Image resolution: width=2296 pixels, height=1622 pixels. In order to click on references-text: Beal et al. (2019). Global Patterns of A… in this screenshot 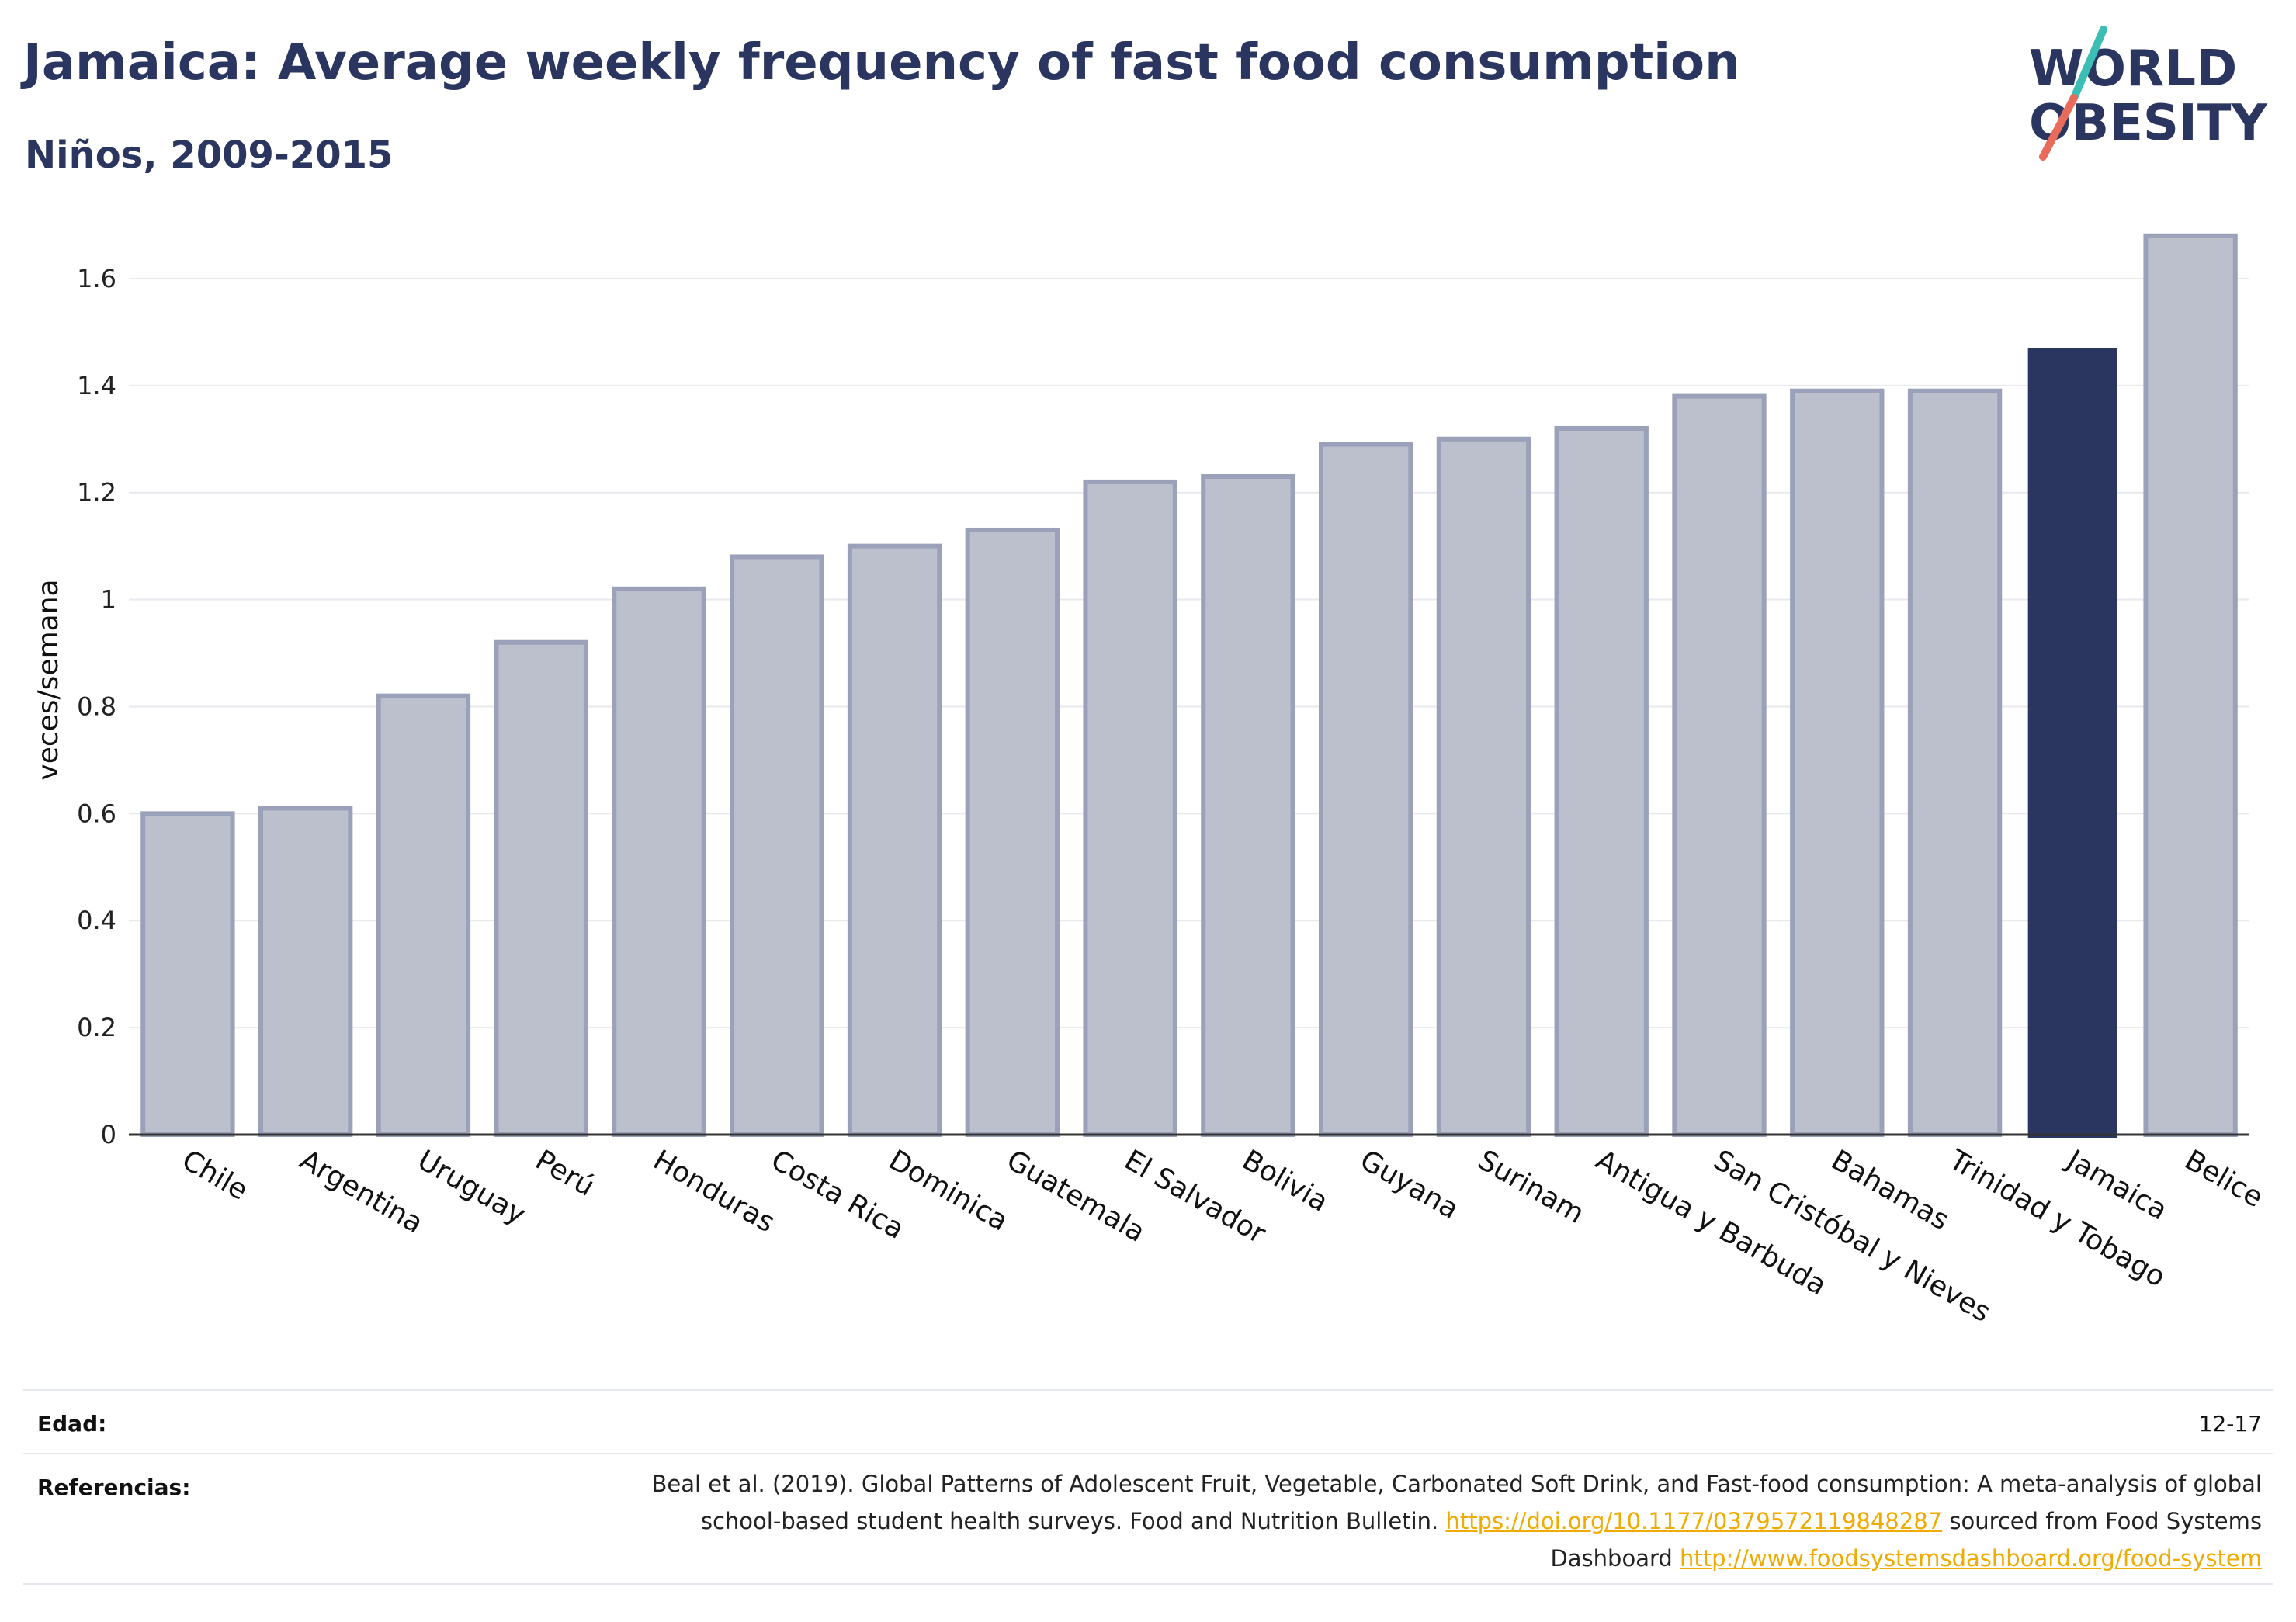, I will do `click(1447, 1521)`.